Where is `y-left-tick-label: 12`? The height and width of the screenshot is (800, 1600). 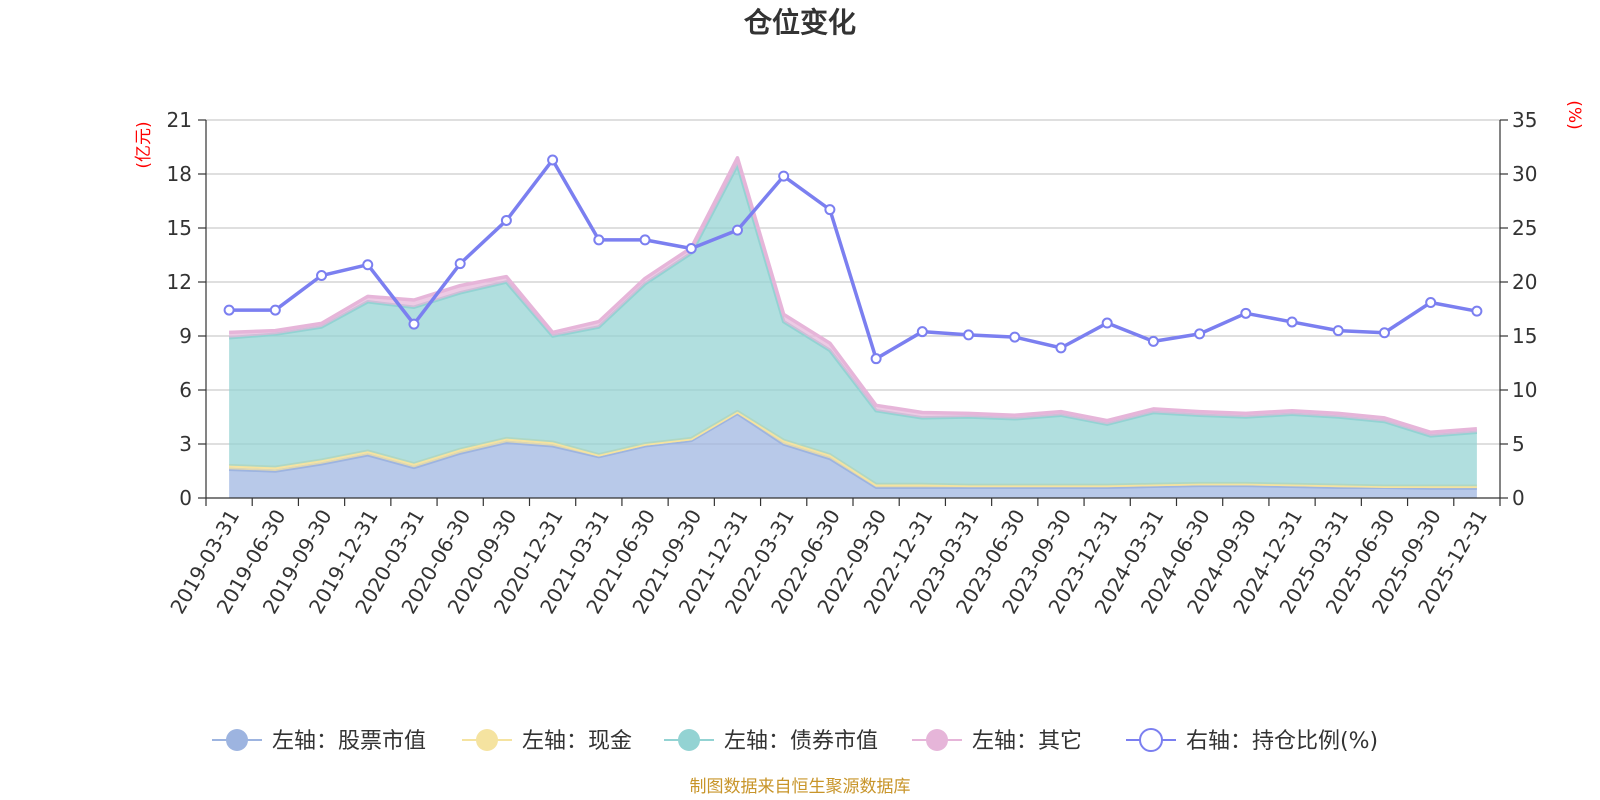 y-left-tick-label: 12 is located at coordinates (179, 282).